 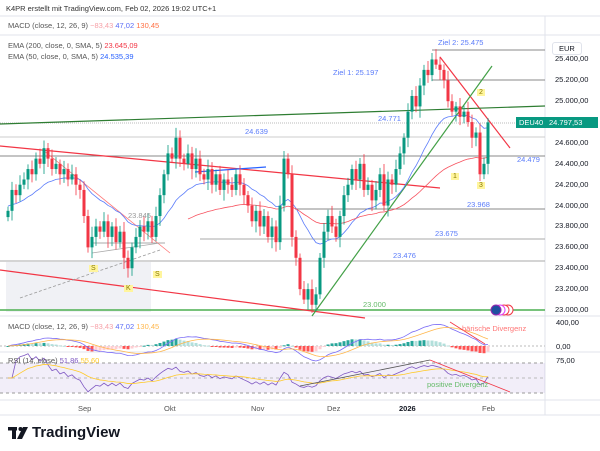 What do you see at coordinates (572, 101) in the screenshot?
I see `price-axis-label: 25.000,00` at bounding box center [572, 101].